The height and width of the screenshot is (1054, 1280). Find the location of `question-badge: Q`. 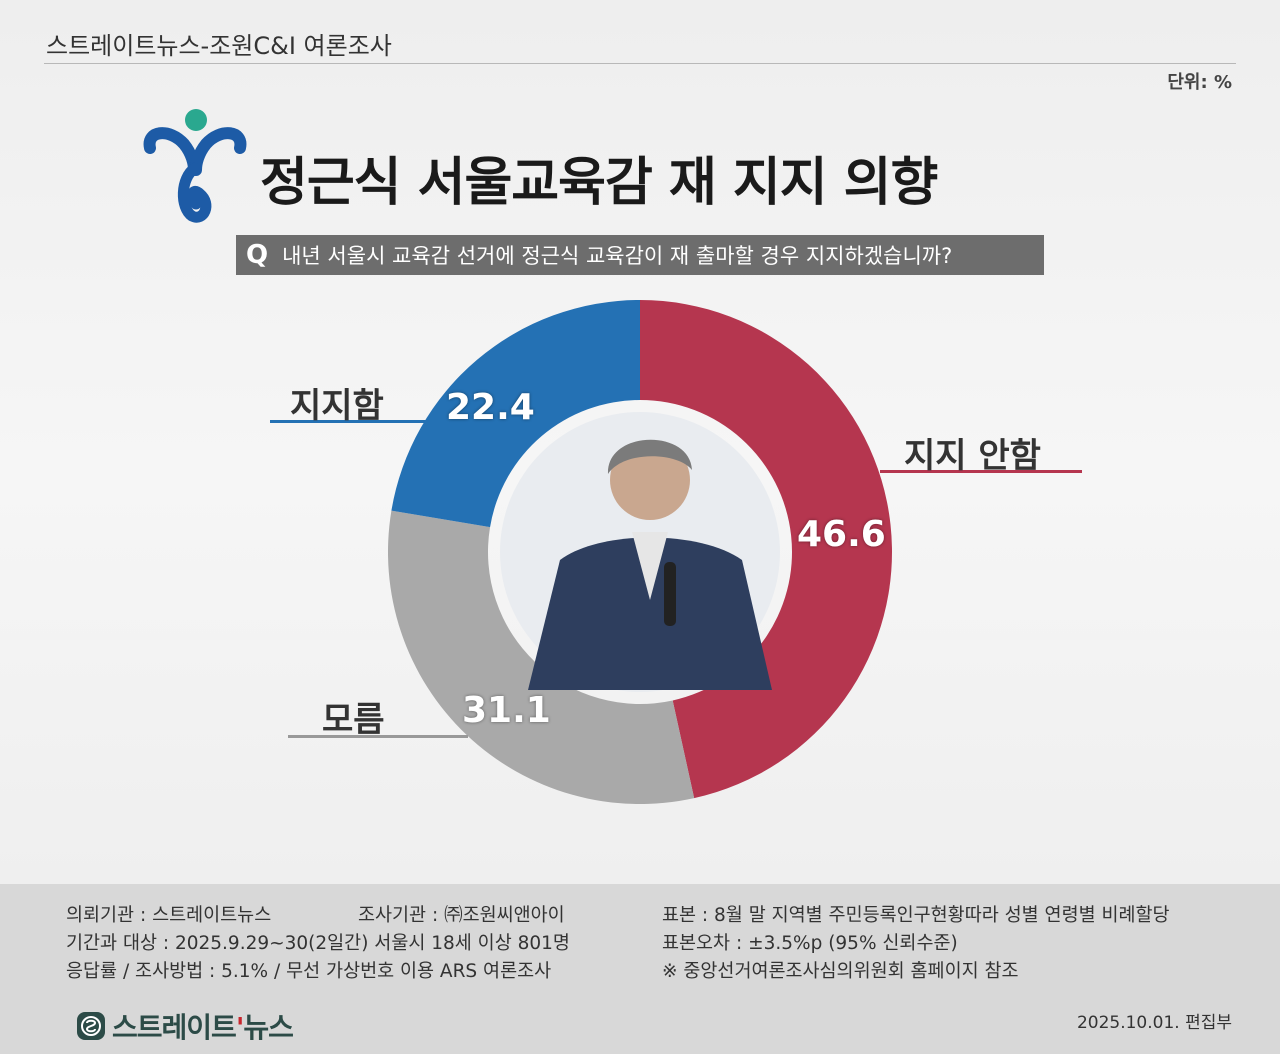

question-badge: Q is located at coordinates (257, 255).